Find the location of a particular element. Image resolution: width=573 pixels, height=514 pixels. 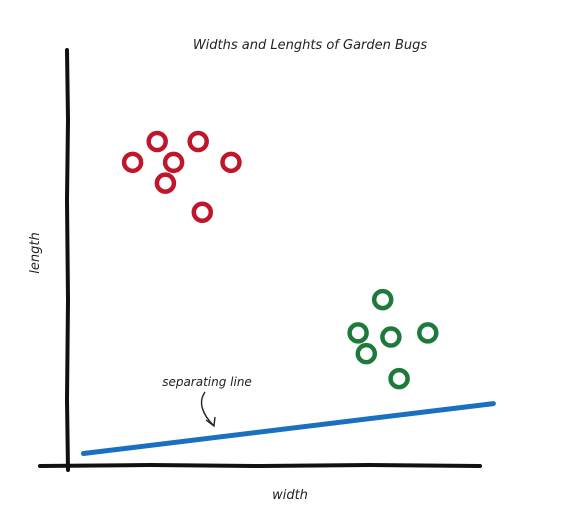

y-axis is located at coordinates (67, 260).